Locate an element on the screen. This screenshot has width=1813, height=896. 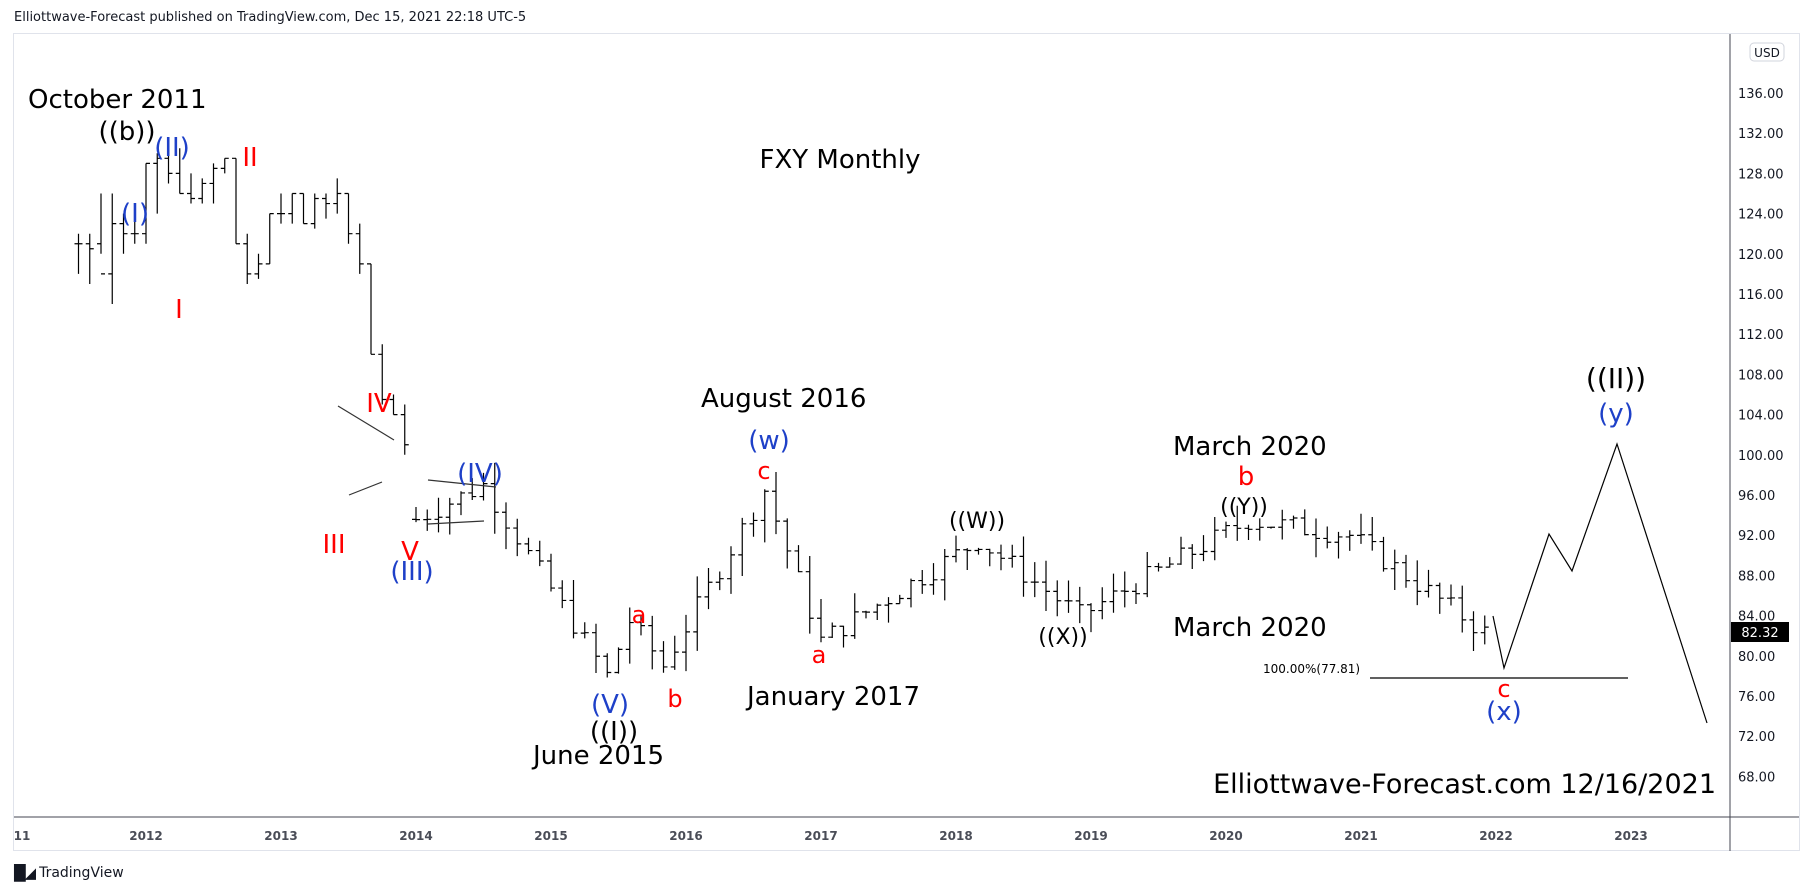
wave-W-double: ((W)) is located at coordinates (977, 521).